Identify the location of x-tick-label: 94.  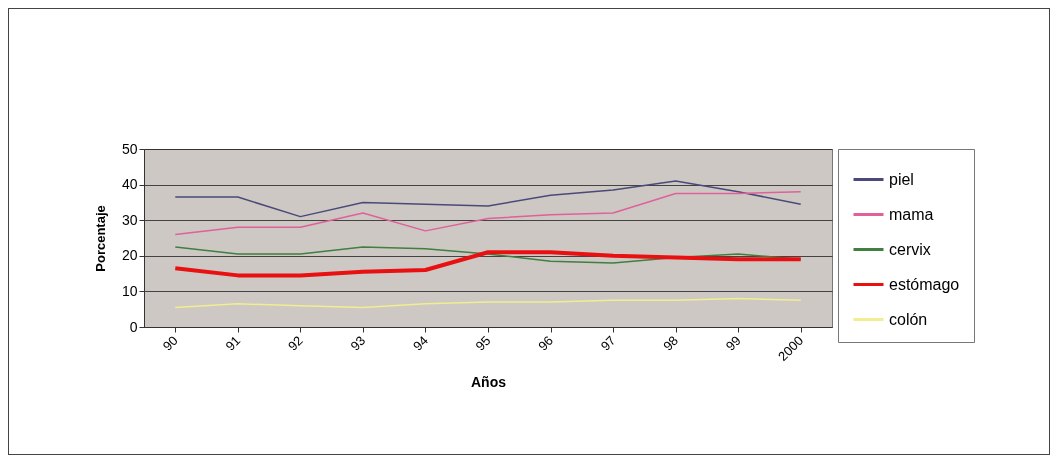
(420, 343).